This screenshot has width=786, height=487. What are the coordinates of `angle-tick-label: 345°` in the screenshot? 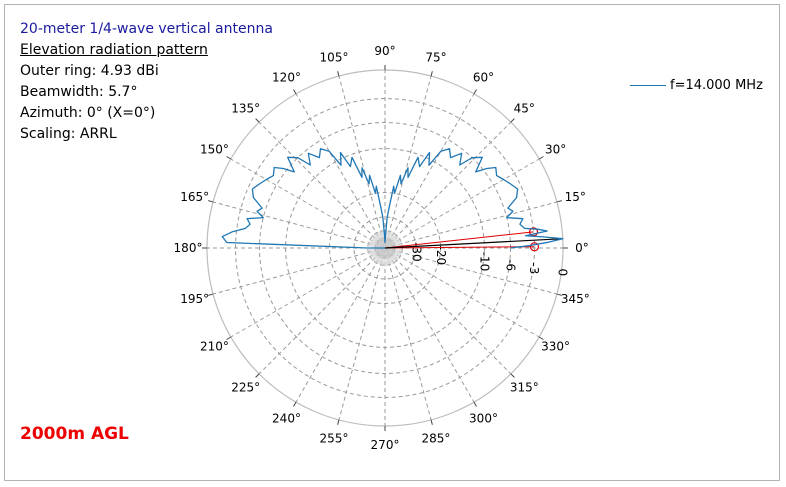 It's located at (575, 299).